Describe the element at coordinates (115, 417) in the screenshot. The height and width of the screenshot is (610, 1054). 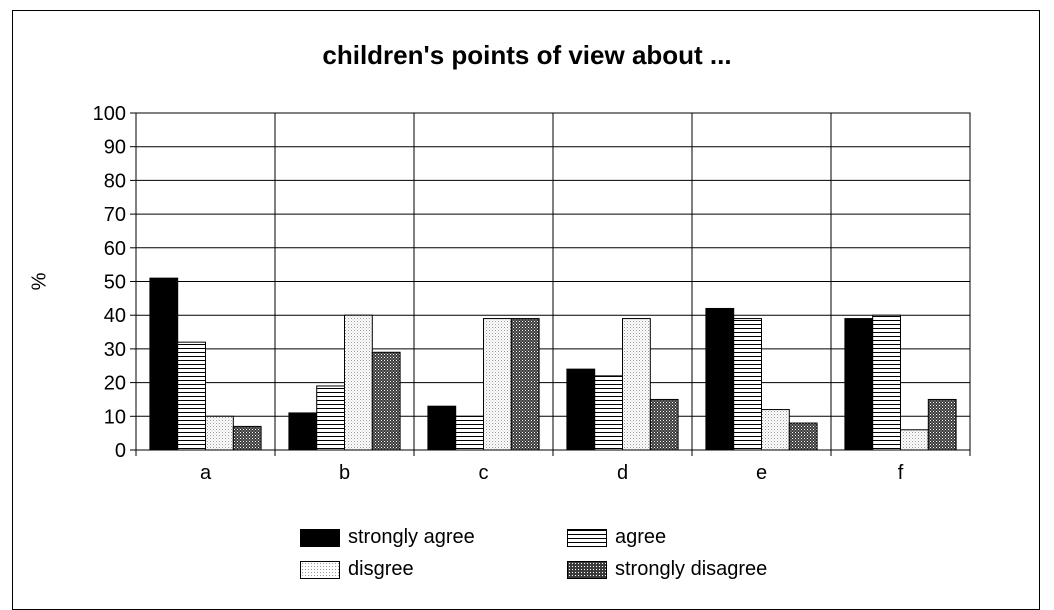
I see `y-tick-label: 10` at that location.